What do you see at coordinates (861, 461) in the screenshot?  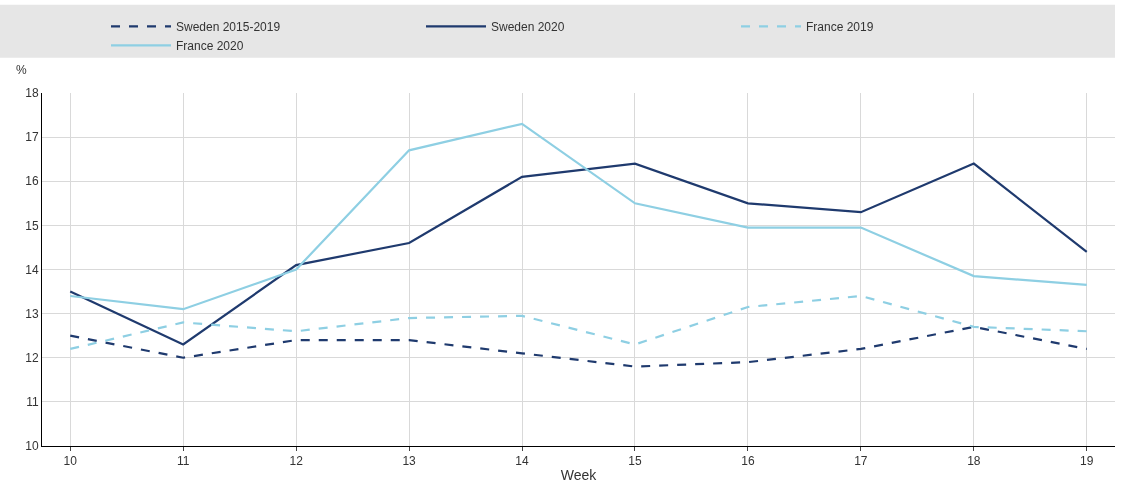 I see `x-tick-label: 17` at bounding box center [861, 461].